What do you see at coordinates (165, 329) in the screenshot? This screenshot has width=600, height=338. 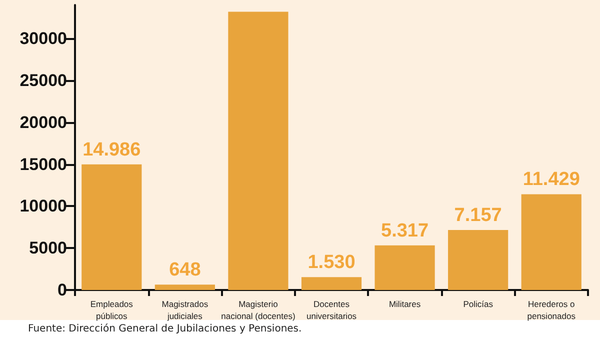 I see `source-note: Fuente: Dirección General de Jubilaciones y Pensiones.` at bounding box center [165, 329].